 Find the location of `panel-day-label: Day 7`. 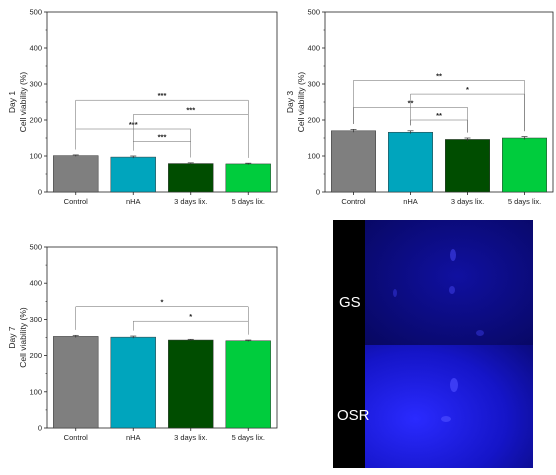

panel-day-label: Day 7 is located at coordinates (12, 337).